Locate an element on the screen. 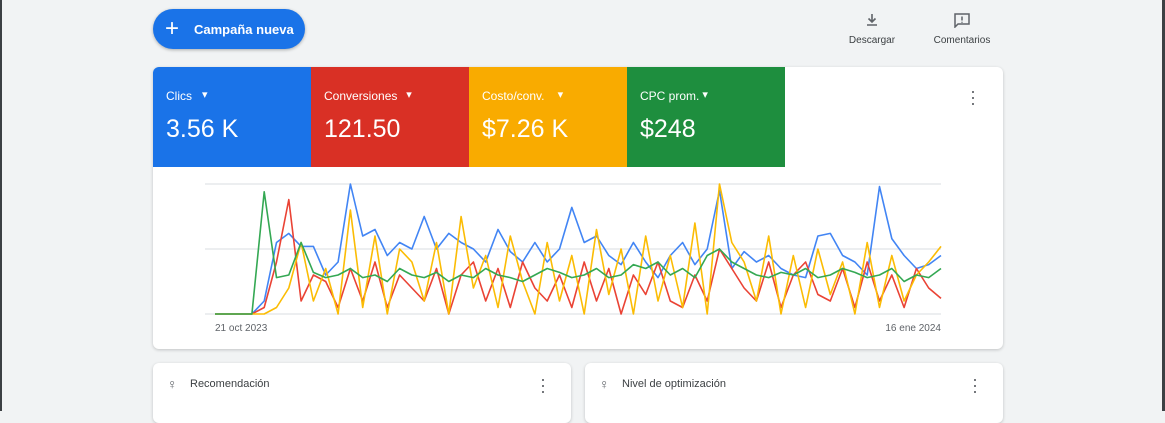 The image size is (1165, 423). metric-label: CPC prom. is located at coordinates (670, 96).